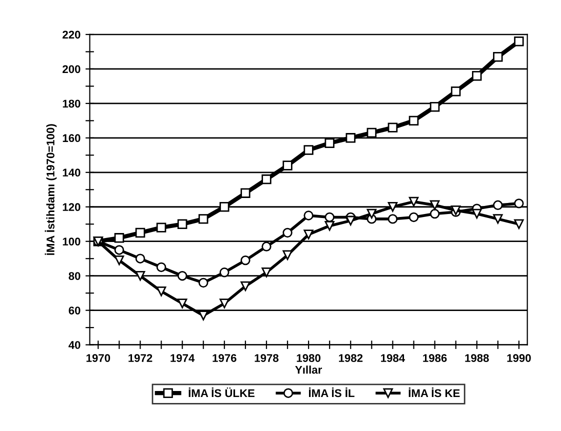 The width and height of the screenshot is (561, 431). Describe the element at coordinates (182, 358) in the screenshot. I see `x-tick-label: 1974` at that location.